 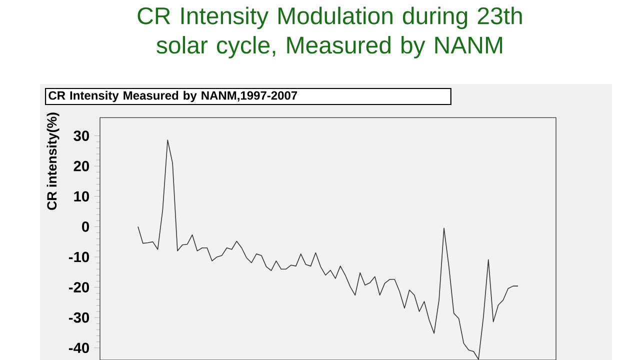 What do you see at coordinates (81, 166) in the screenshot?
I see `y-tick-label: 20` at bounding box center [81, 166].